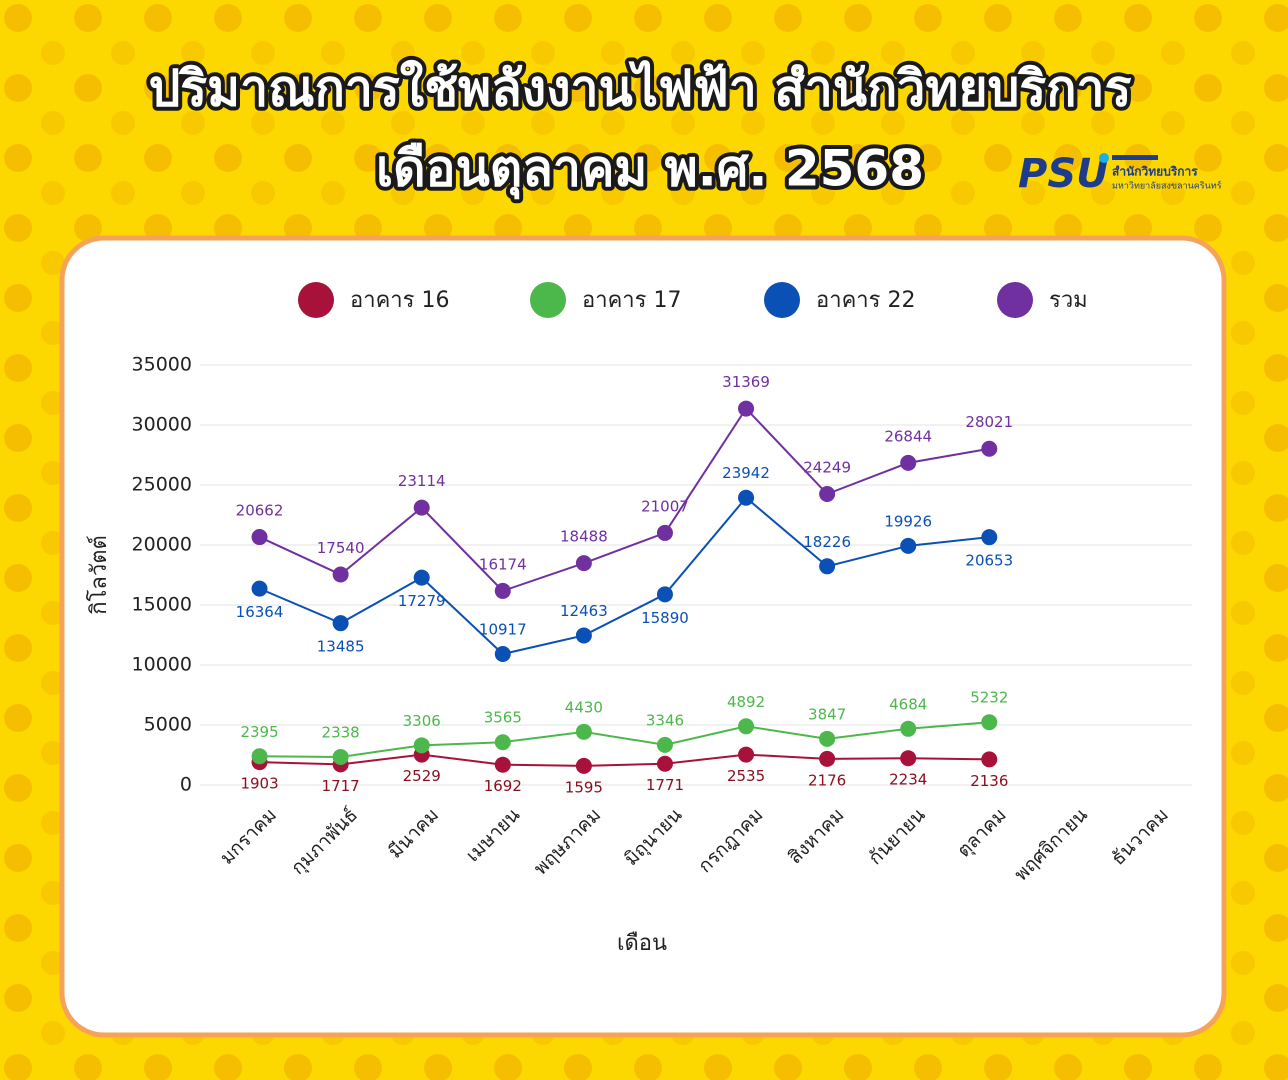  I want to click on data-label: 17540, so click(341, 548).